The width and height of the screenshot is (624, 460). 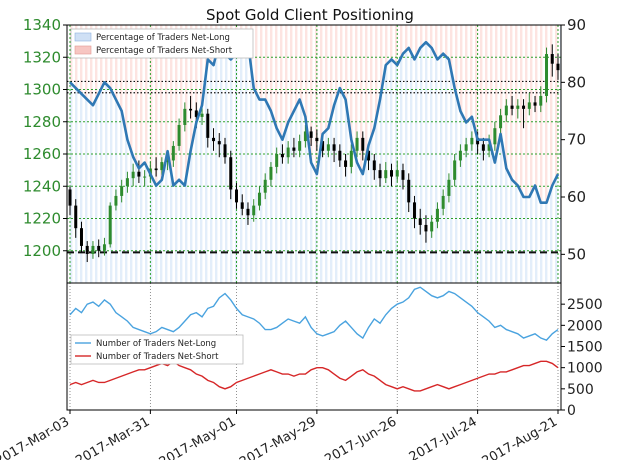 I want to click on series-line-net-short-count, so click(x=314, y=376).